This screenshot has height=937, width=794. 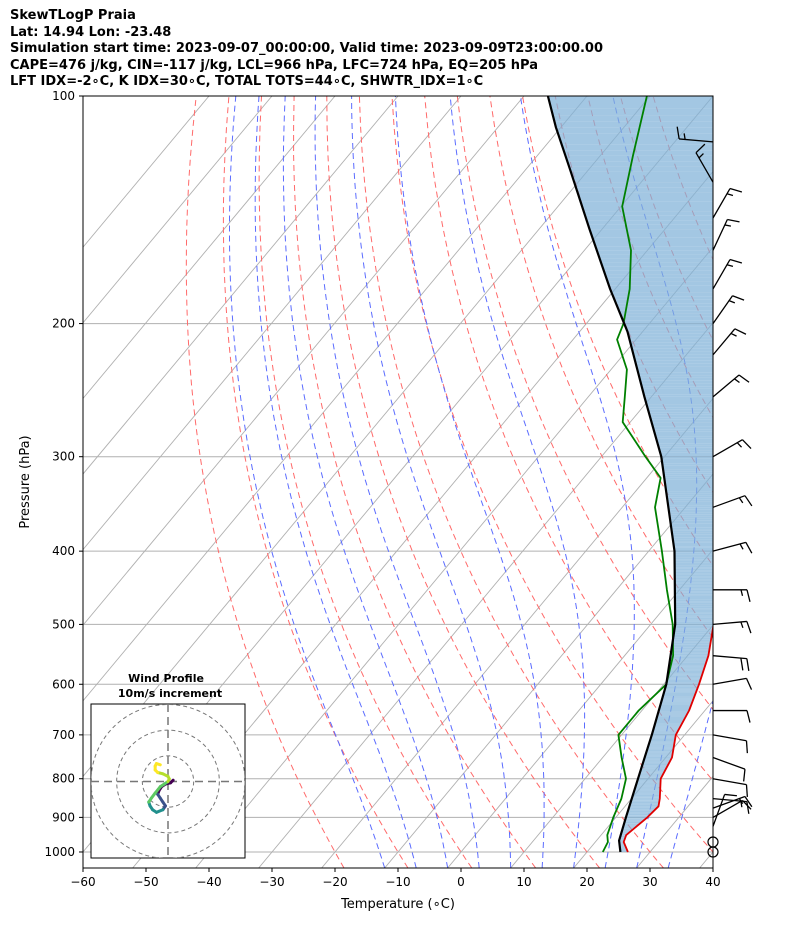 What do you see at coordinates (170, 693) in the screenshot?
I see `hodograph-subtitle: 10m/s increment` at bounding box center [170, 693].